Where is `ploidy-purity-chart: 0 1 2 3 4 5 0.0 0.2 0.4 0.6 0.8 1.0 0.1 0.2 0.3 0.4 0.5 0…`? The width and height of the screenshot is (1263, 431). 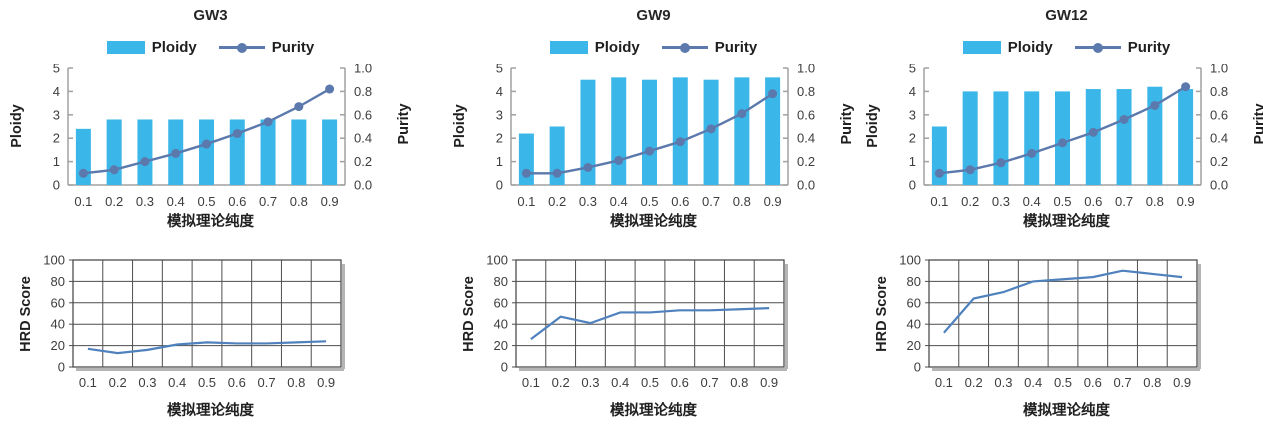 ploidy-purity-chart: 0 1 2 3 4 5 0.0 0.2 0.4 0.6 0.8 1.0 0.1 0.2 0.3 0.4 0.5 0… is located at coordinates (212, 136).